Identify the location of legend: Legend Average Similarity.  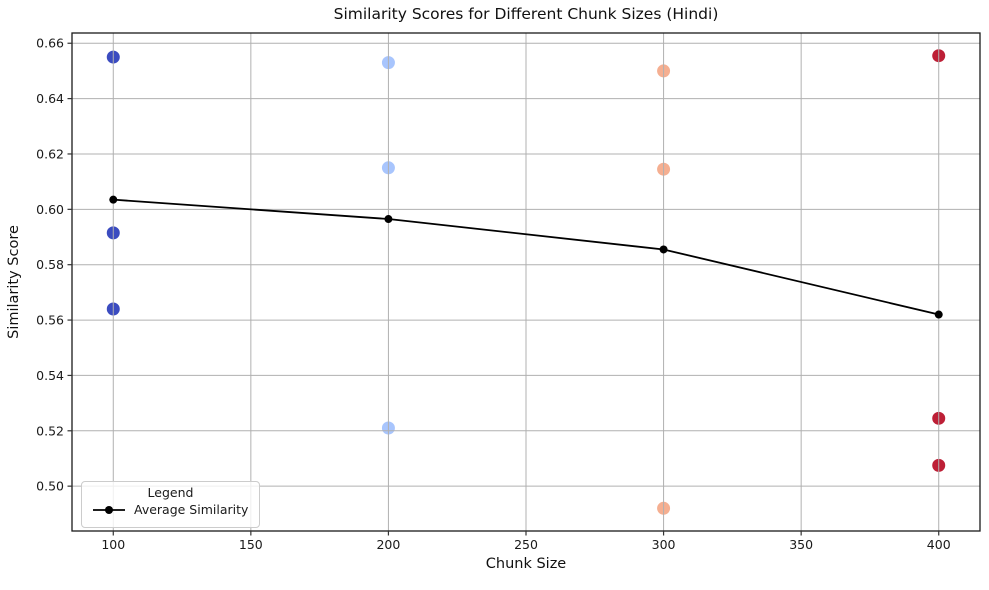
(170, 504).